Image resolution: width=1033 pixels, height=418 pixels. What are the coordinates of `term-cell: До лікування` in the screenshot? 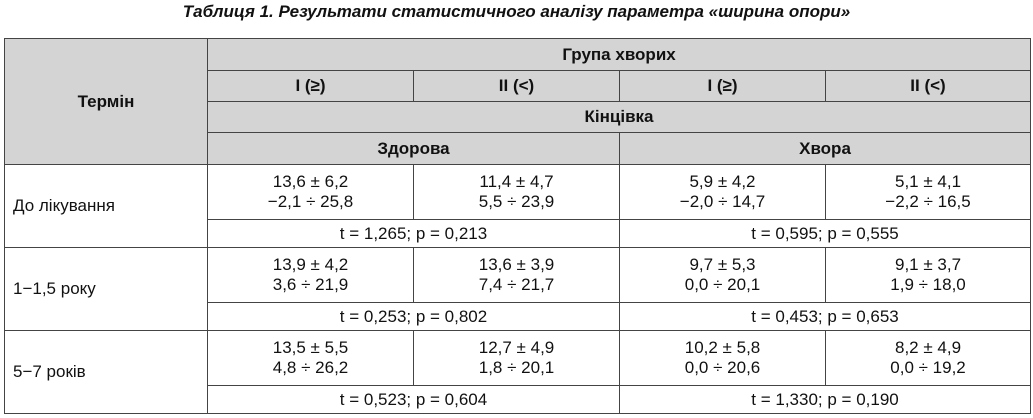 It's located at (106, 206).